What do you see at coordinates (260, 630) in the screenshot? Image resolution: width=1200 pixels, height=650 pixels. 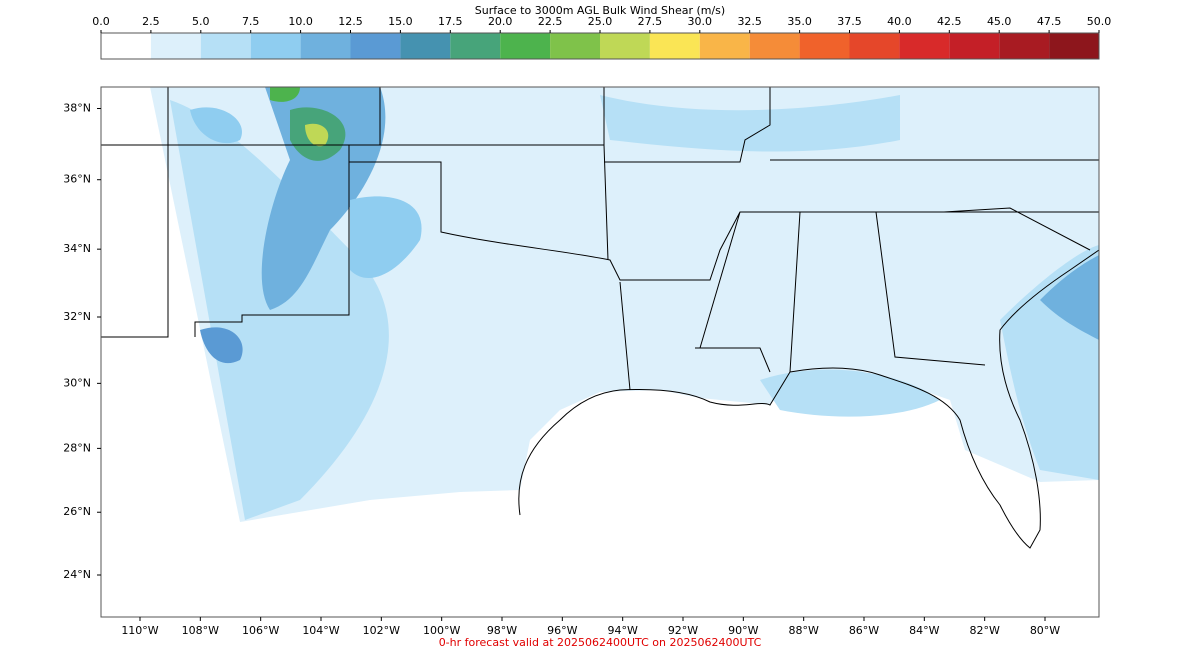 I see `lon-label: 106°W` at bounding box center [260, 630].